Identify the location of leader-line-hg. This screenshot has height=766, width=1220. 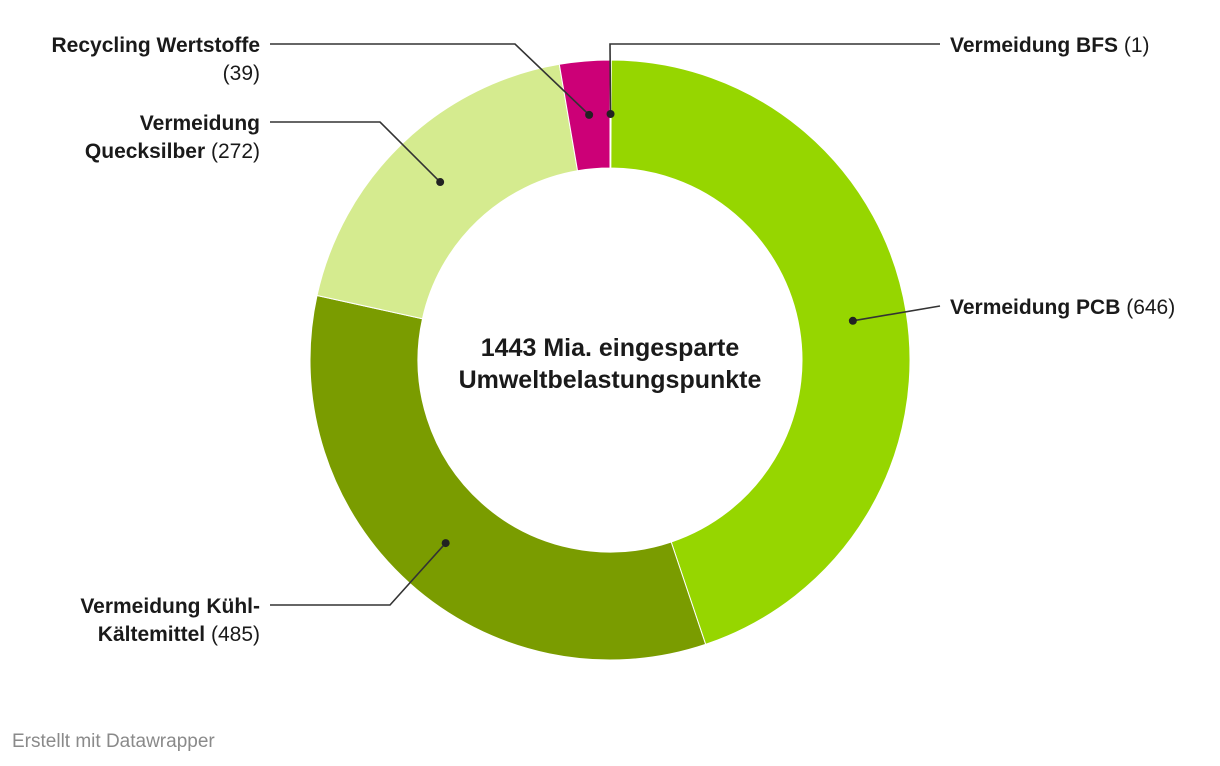
(355, 152).